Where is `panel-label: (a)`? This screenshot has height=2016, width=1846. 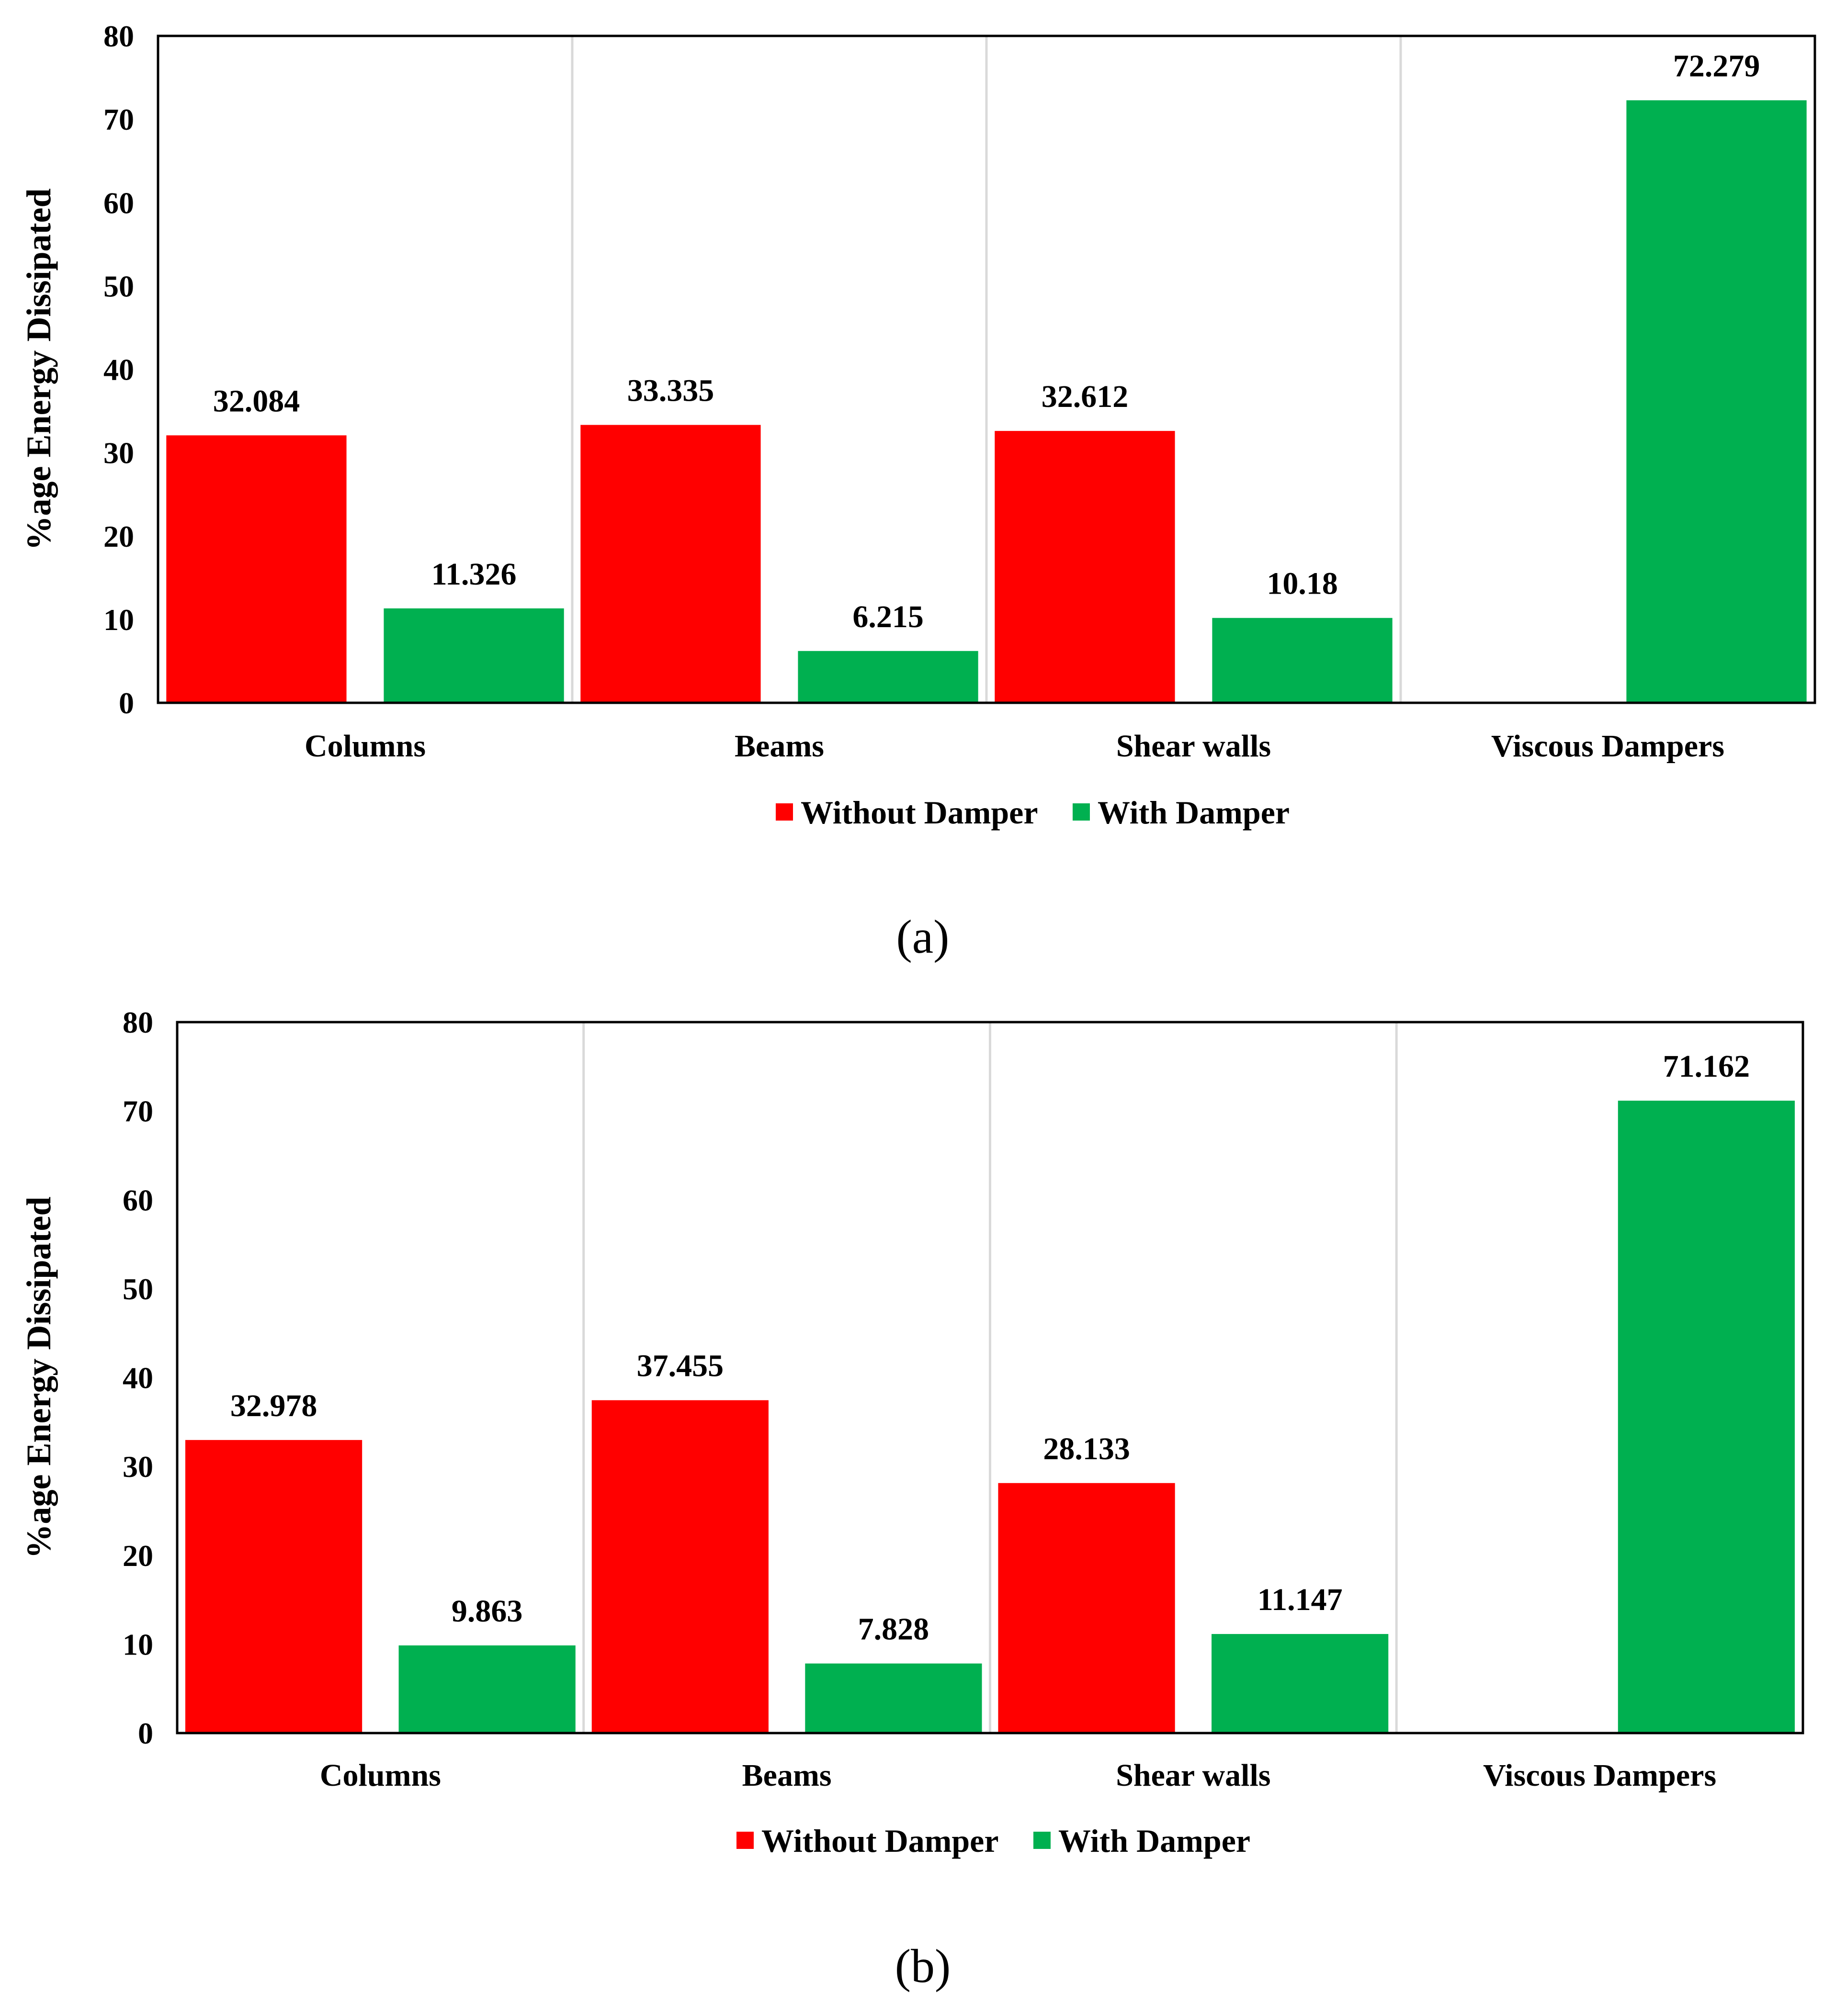
panel-label: (a) is located at coordinates (923, 936).